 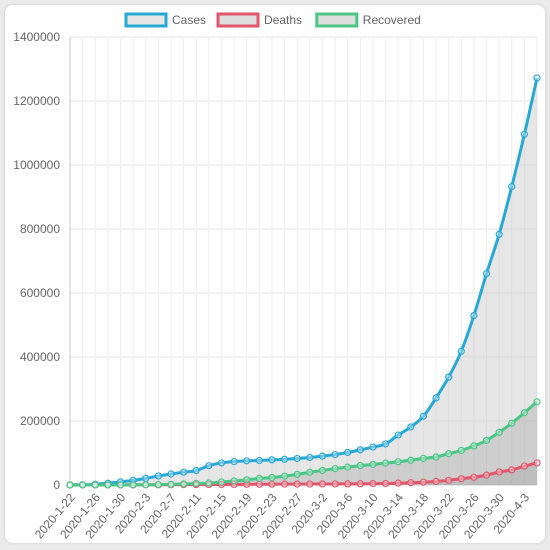 I want to click on legend-item-deaths: Deaths, so click(x=259, y=20).